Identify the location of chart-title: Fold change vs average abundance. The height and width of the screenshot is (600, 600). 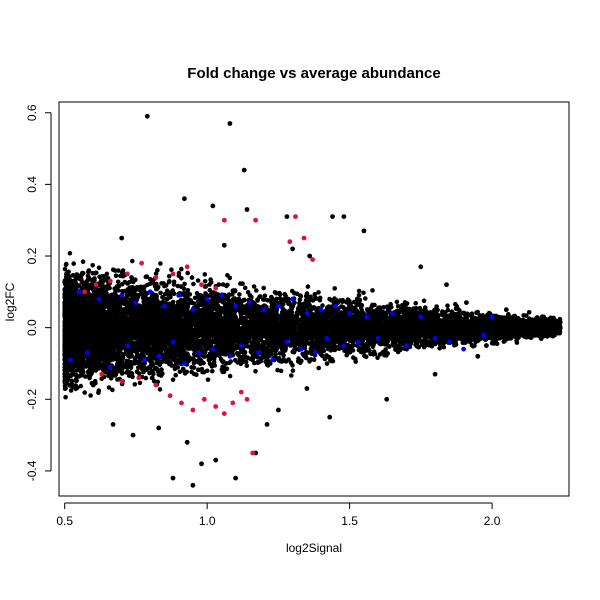
(313, 73).